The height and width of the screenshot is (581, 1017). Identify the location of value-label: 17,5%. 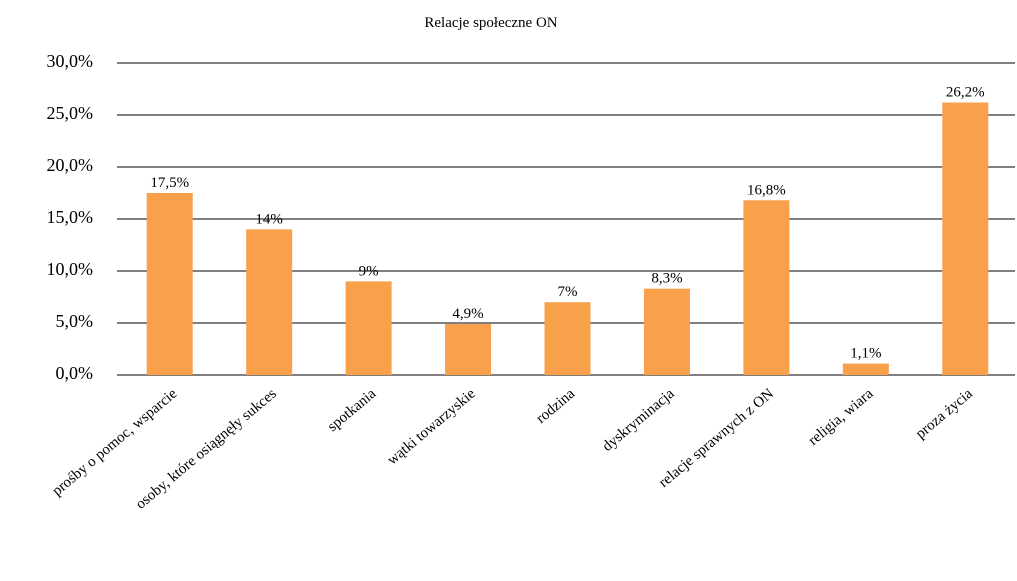
(169, 183).